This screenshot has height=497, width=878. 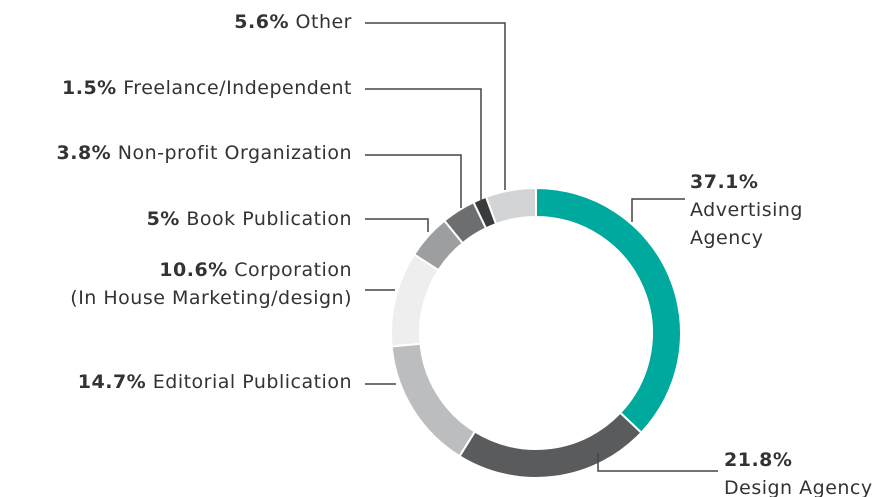 I want to click on data-label: 5.6% Other, so click(x=293, y=22).